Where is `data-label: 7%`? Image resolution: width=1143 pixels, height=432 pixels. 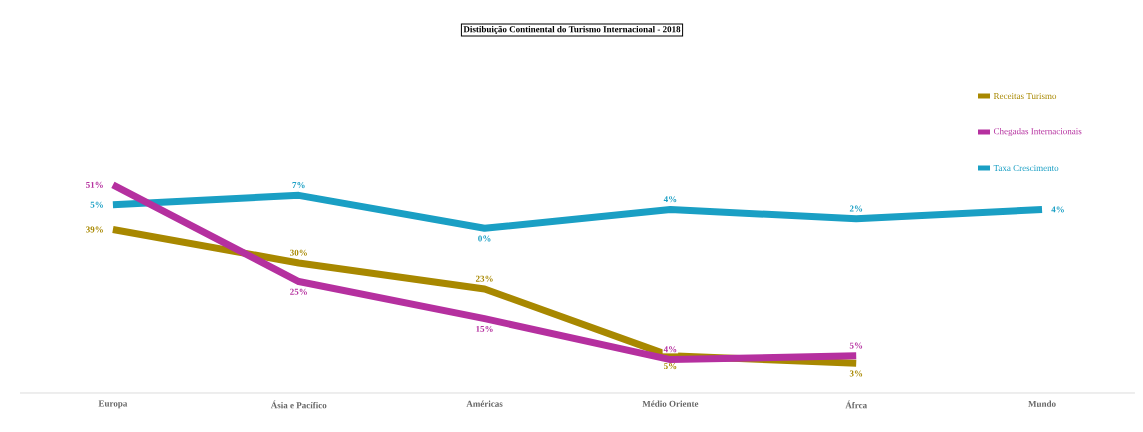 data-label: 7% is located at coordinates (298, 185).